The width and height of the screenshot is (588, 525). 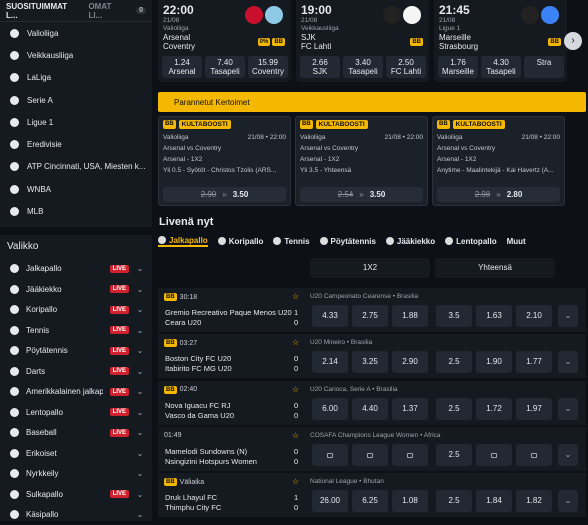 I want to click on menu-item: Darts LIVE ⌄, so click(x=76, y=371).